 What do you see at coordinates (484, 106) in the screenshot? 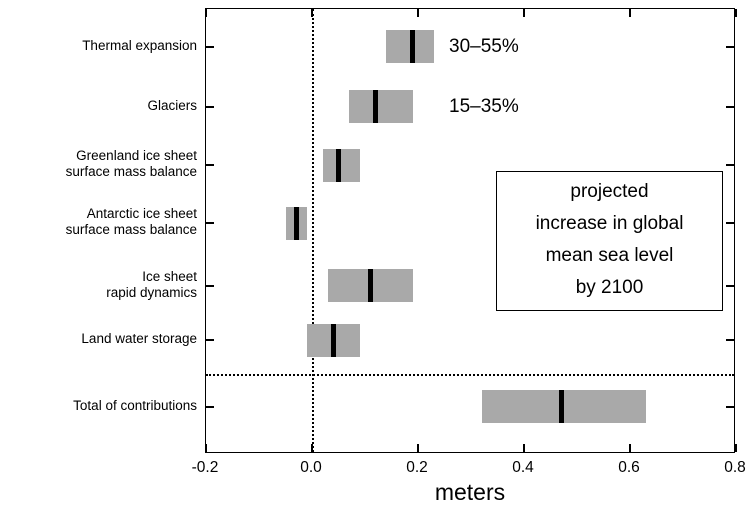
I see `percentage-annotation: 15–35%` at bounding box center [484, 106].